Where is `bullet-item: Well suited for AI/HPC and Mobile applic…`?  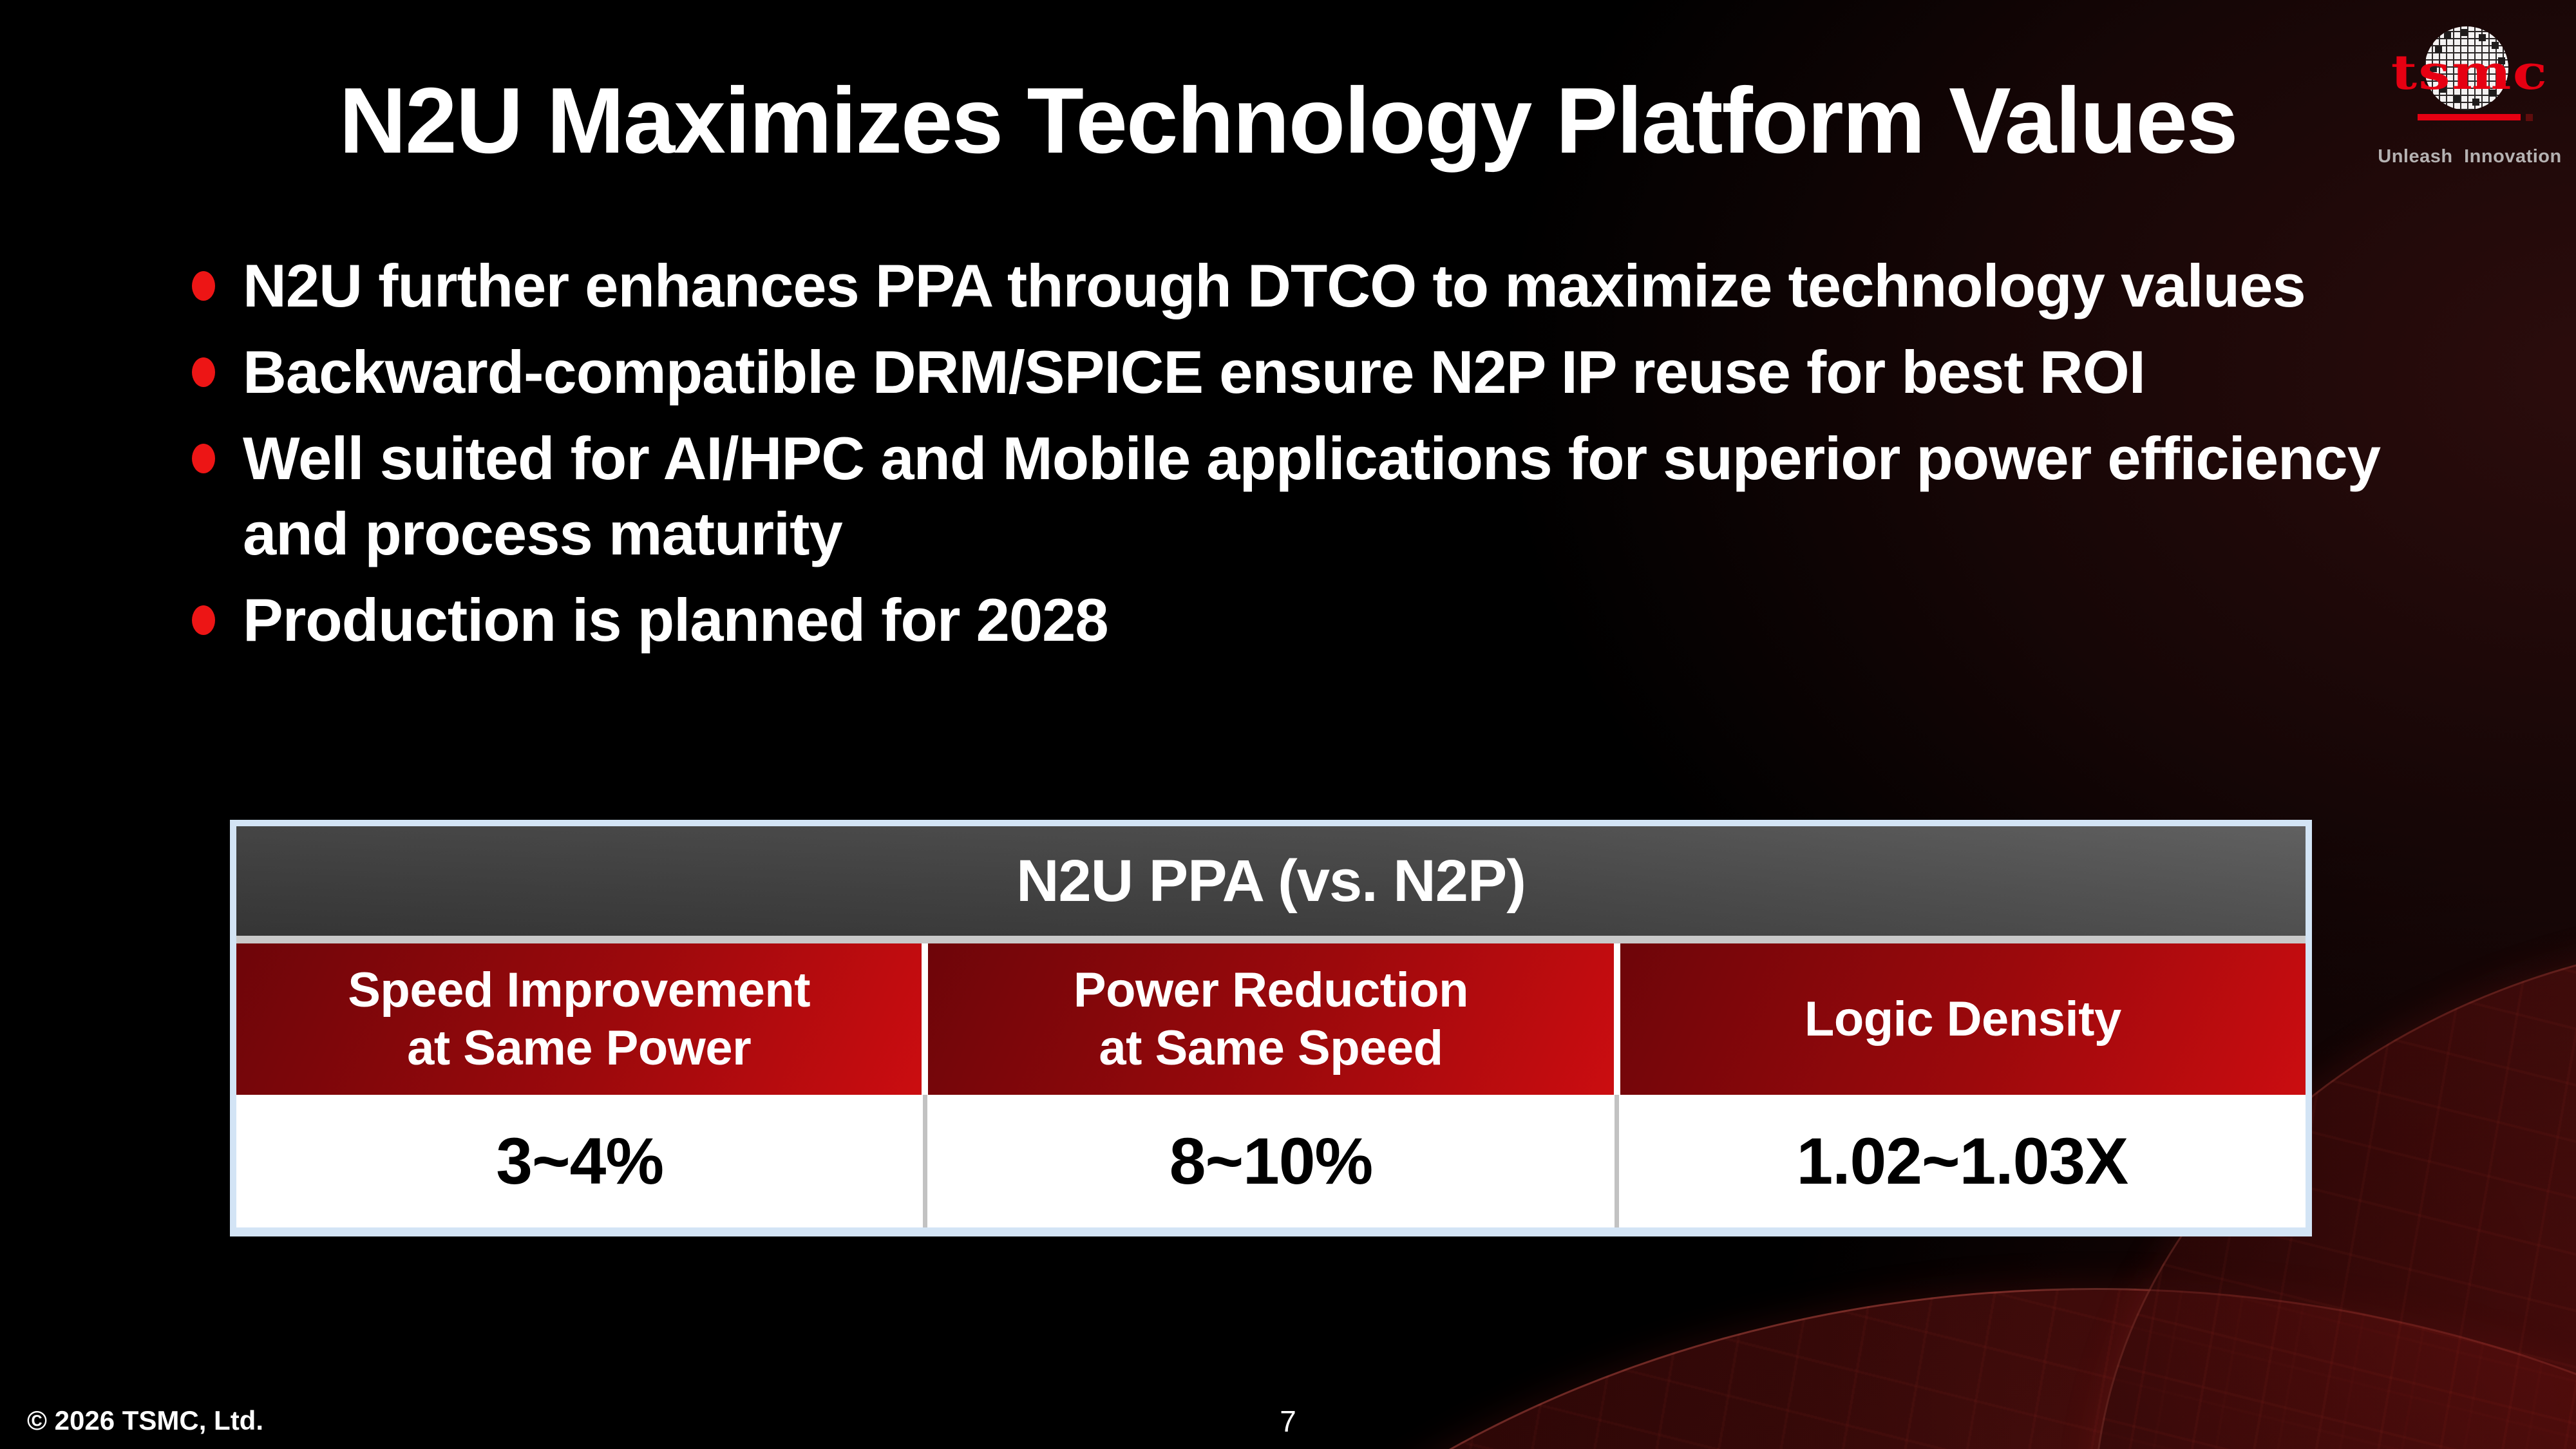
bullet-item: Well suited for AI/HPC and Mobile applic… is located at coordinates (1330, 496).